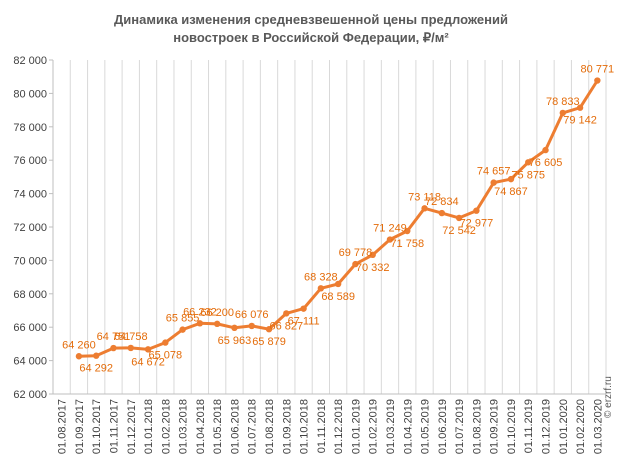  What do you see at coordinates (183, 319) in the screenshot?
I see `data-label: 65 855` at bounding box center [183, 319].